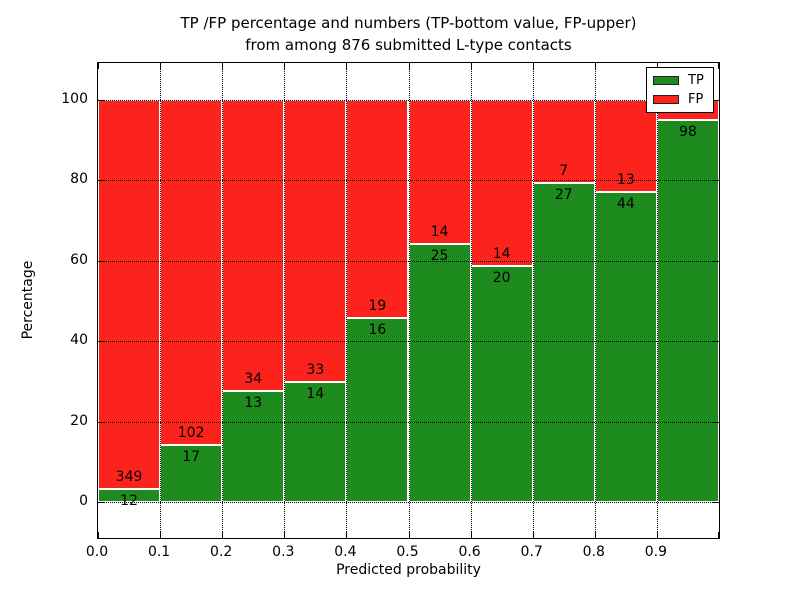  Describe the element at coordinates (680, 99) in the screenshot. I see `legend-item-fp: FP` at that location.